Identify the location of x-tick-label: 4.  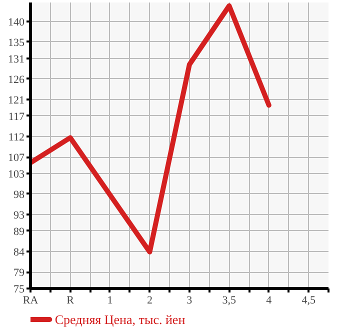
(269, 300).